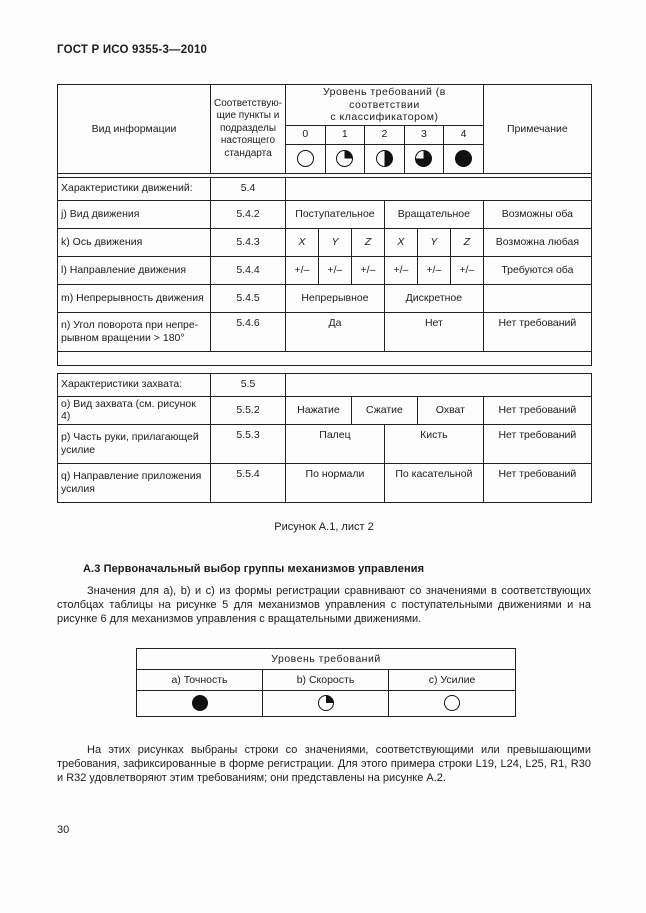  Describe the element at coordinates (433, 298) in the screenshot. I see `value-cell: Дискретное` at that location.